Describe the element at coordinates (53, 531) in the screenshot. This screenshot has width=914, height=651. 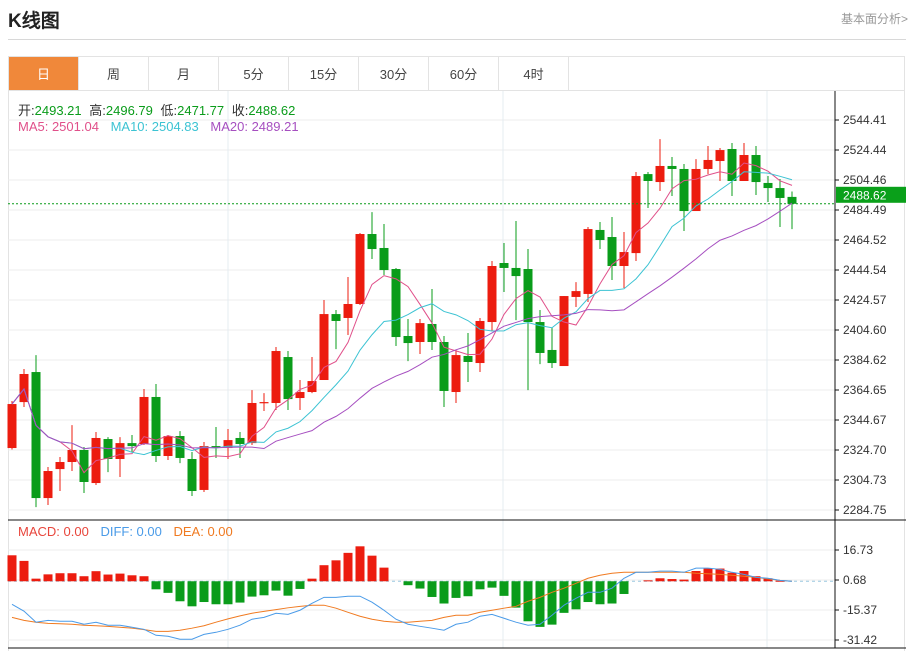
I see `macd-value: MACD: 0.00` at that location.